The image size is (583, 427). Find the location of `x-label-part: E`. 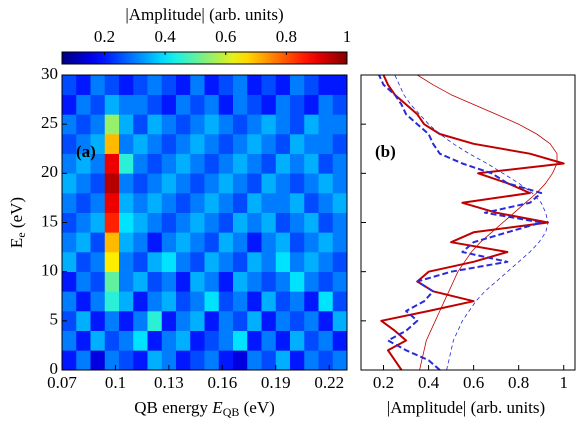

x-label-part: E is located at coordinates (217, 407).